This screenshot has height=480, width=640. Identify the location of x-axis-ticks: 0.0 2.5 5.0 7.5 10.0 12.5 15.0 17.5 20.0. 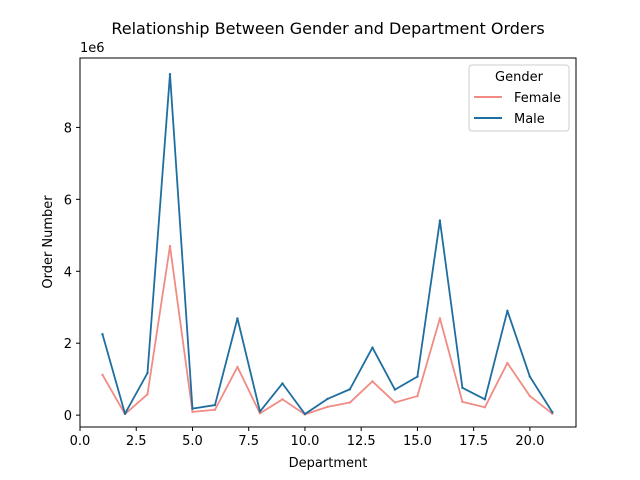
(307, 438).